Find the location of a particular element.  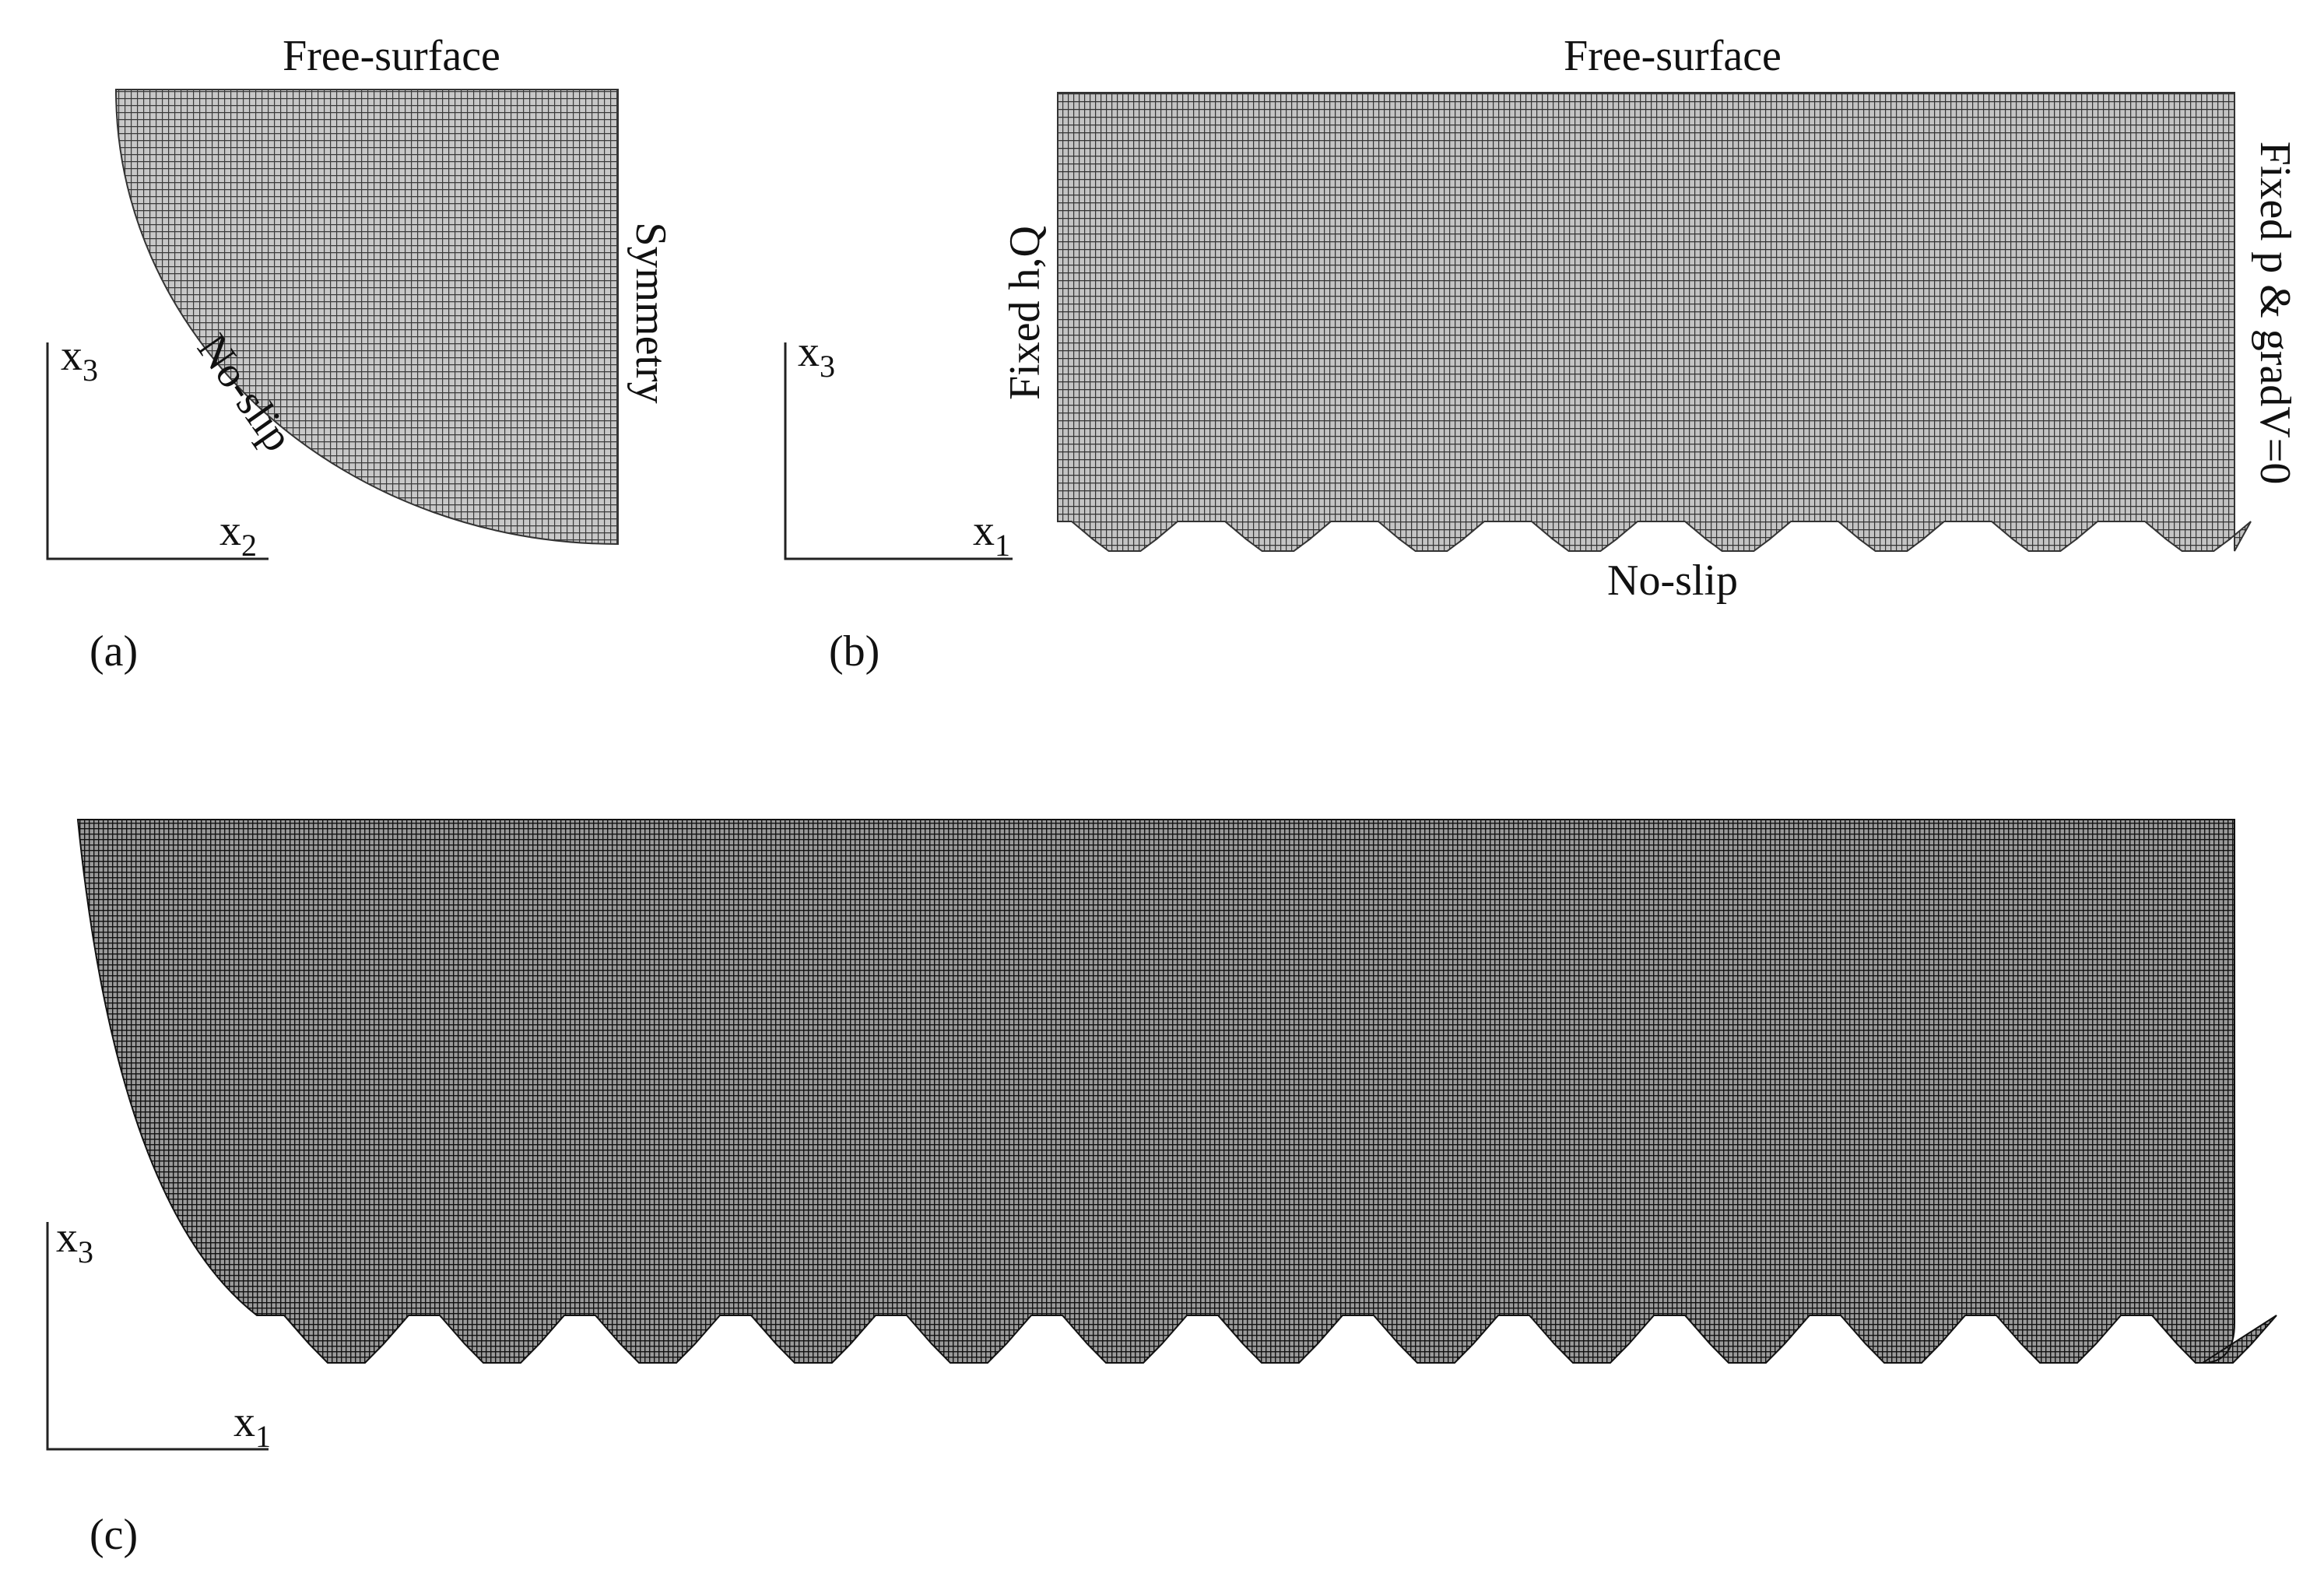

axis-label: x2 is located at coordinates (238, 535).